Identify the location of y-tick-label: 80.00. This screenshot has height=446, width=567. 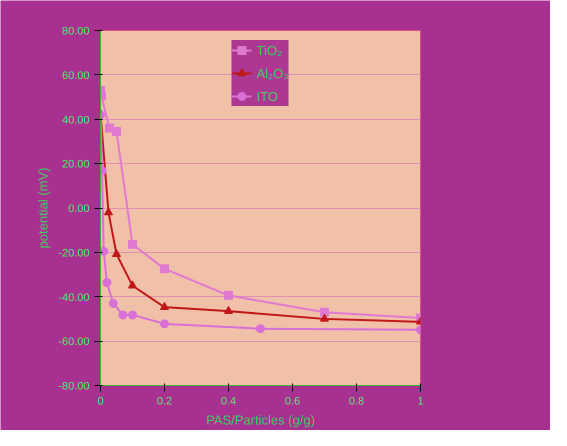
(76, 32).